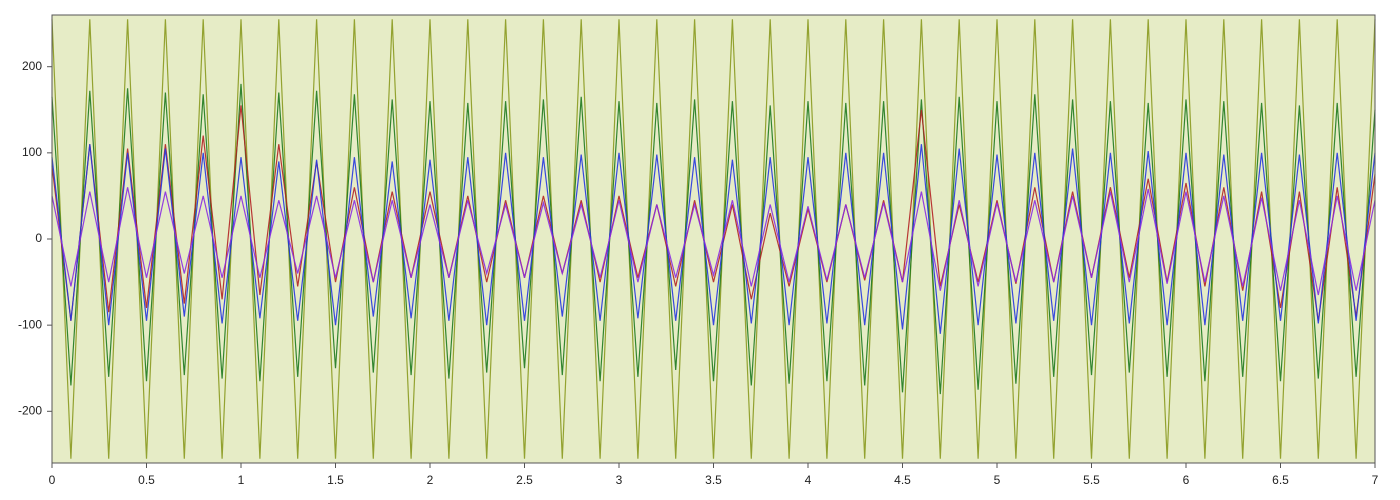 Image resolution: width=1400 pixels, height=500 pixels. I want to click on x-tick-label: 0, so click(52, 480).